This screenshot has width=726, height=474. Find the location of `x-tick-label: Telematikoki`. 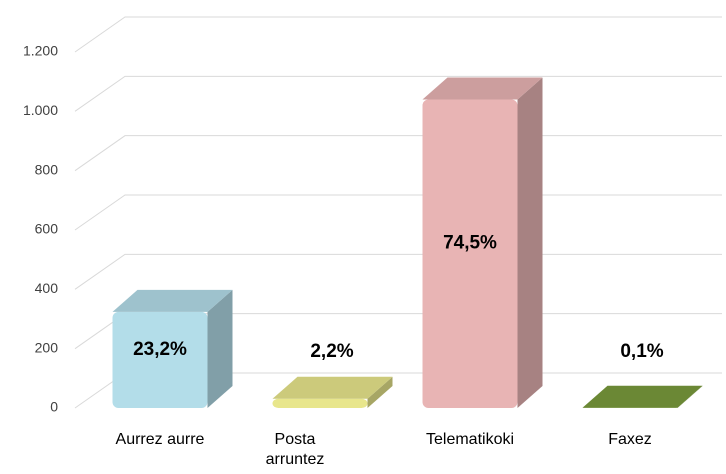

x-tick-label: Telematikoki is located at coordinates (470, 439).